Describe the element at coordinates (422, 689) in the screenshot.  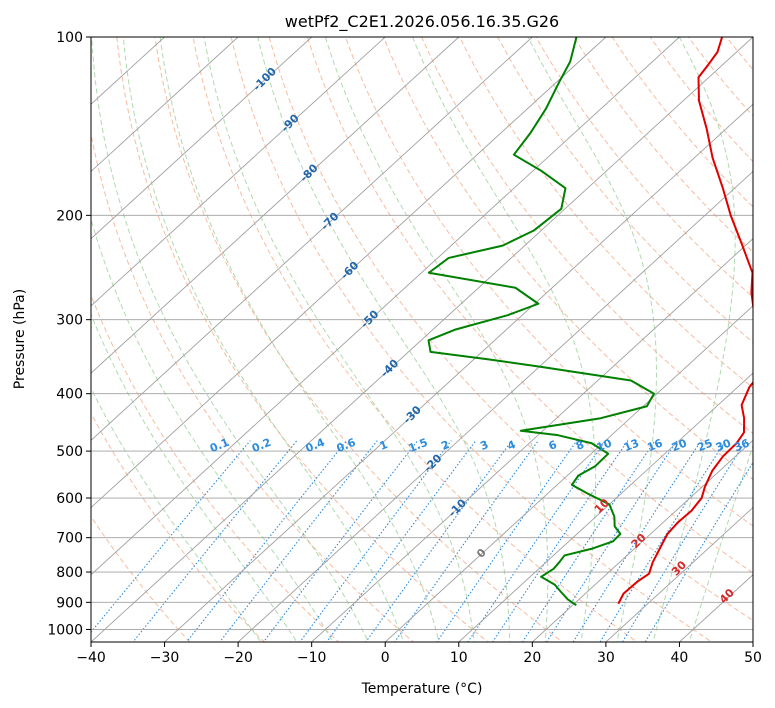
I see `x-axis-label: Temperature (°C)` at that location.